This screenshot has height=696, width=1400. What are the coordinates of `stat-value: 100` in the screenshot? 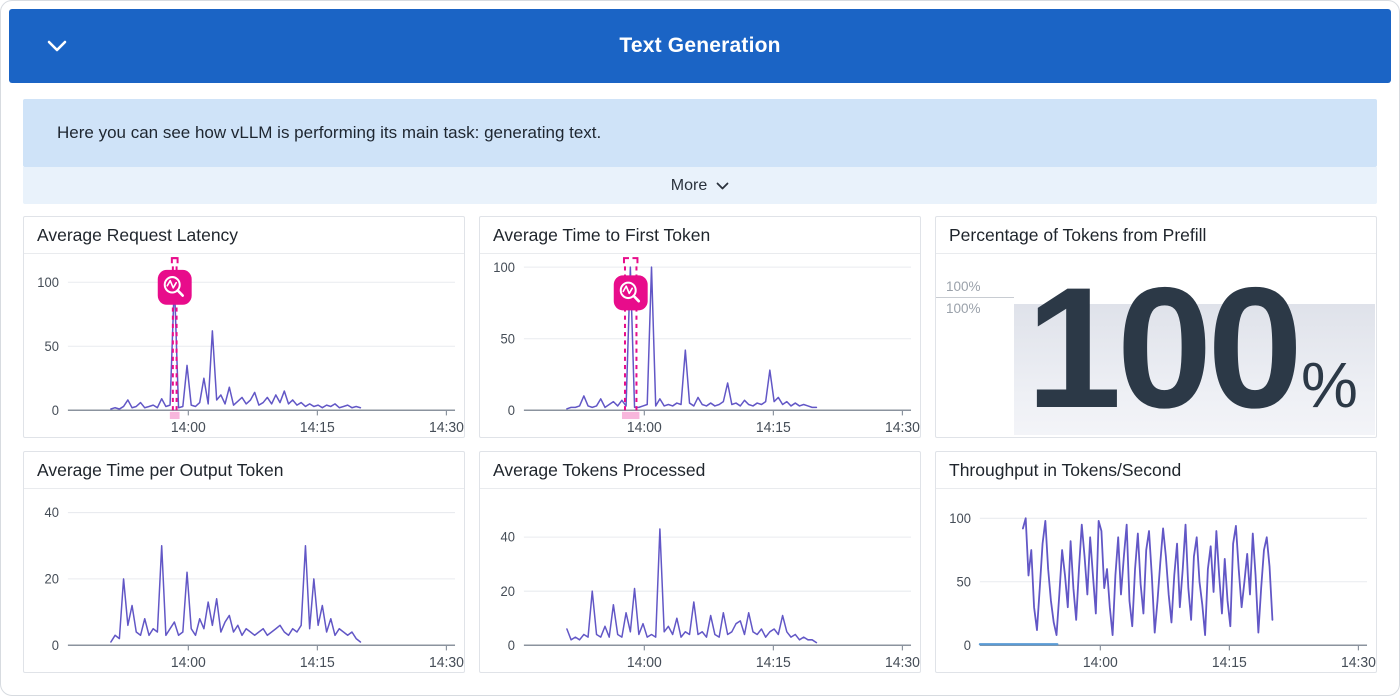 It's located at (1164, 348).